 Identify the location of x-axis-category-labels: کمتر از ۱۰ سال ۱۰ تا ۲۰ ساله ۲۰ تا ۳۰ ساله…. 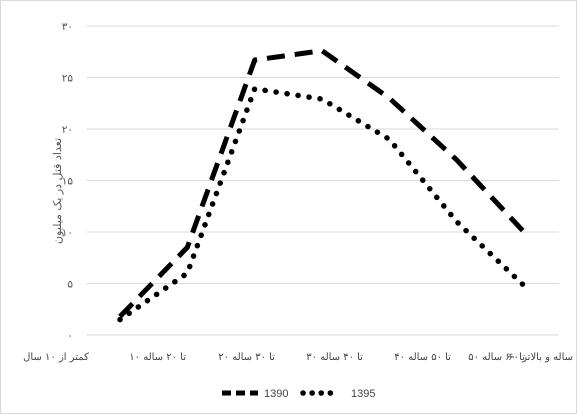
(298, 357).